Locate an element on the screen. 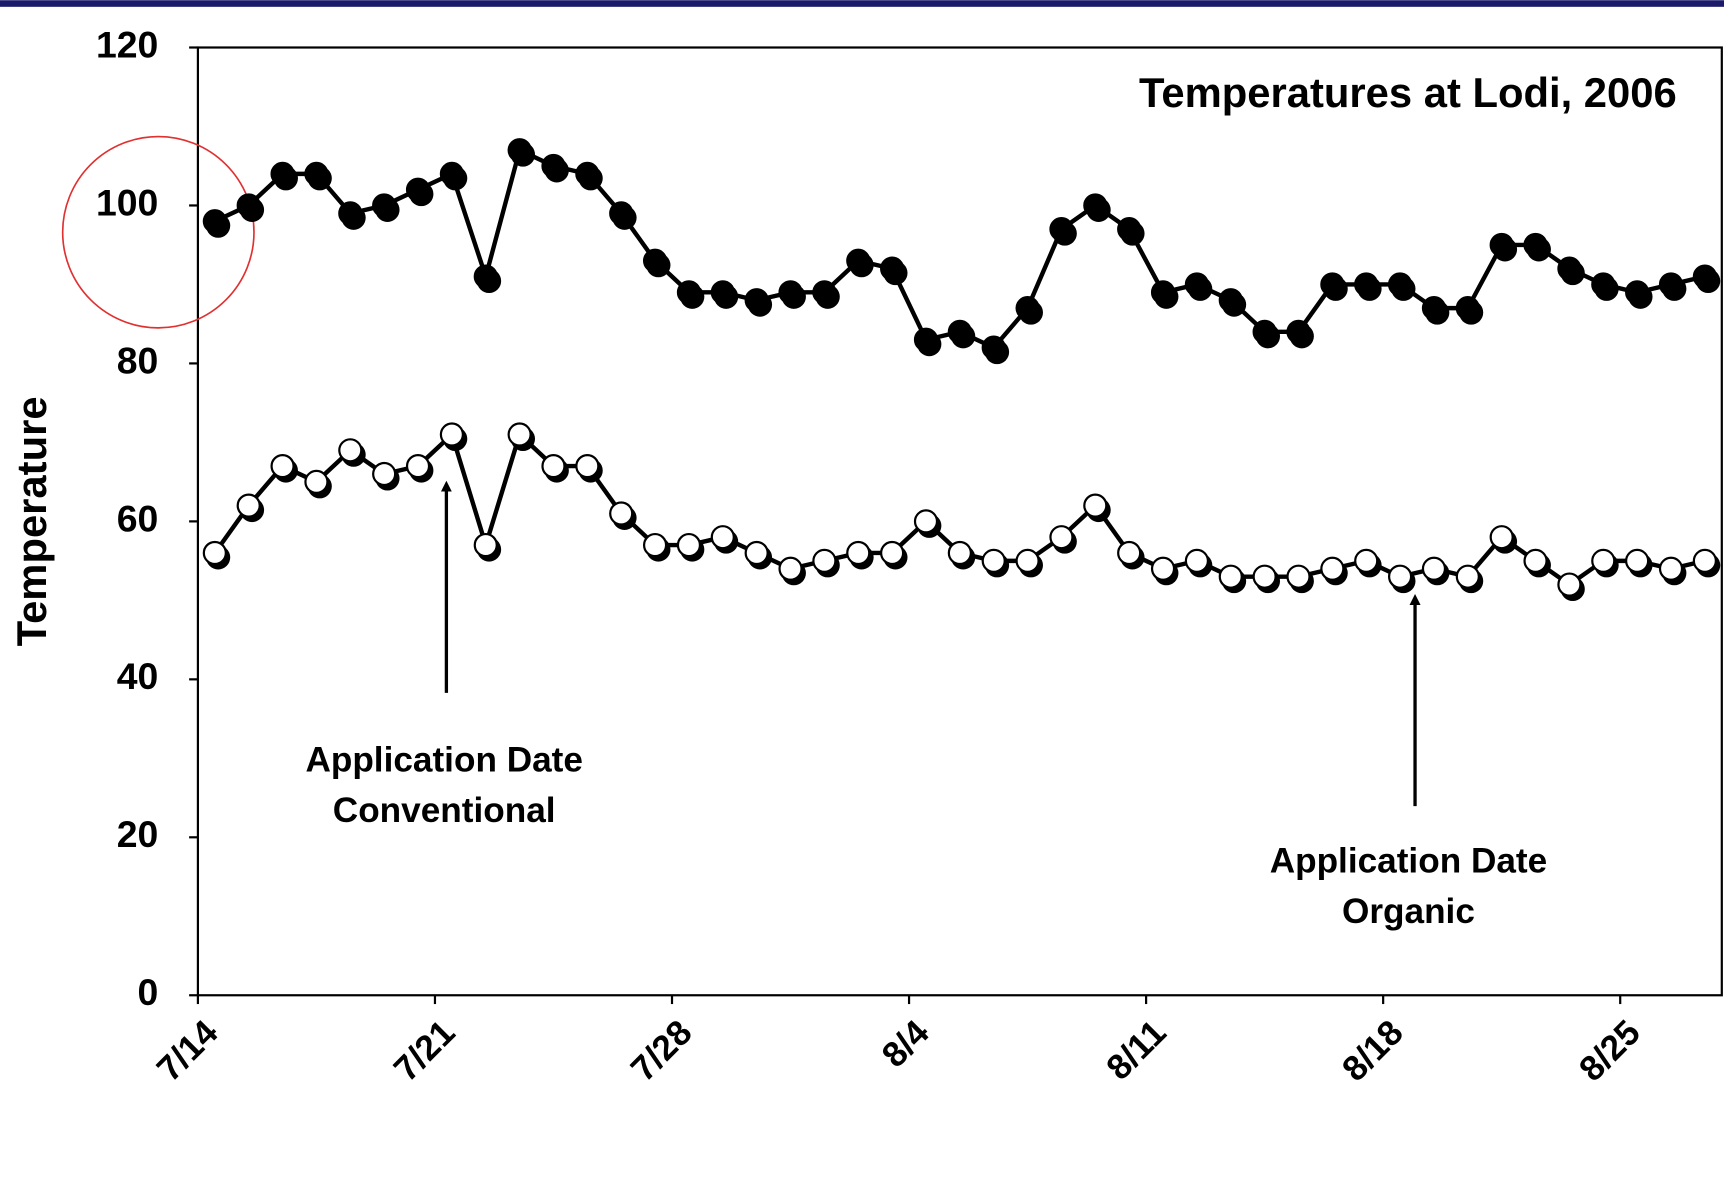  x-tick-label: 7/14 is located at coordinates (188, 1051).